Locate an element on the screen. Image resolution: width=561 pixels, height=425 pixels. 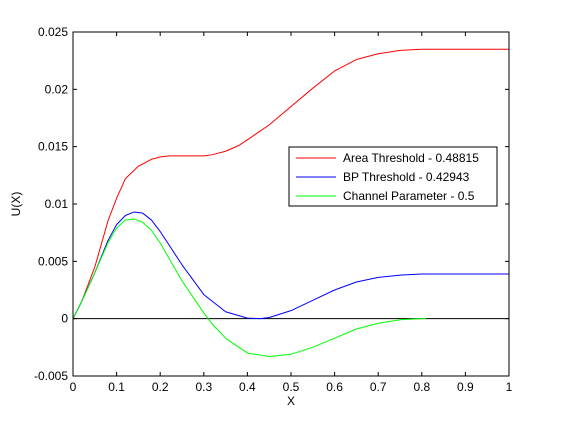
x-tick-label: 0.7 is located at coordinates (378, 387).